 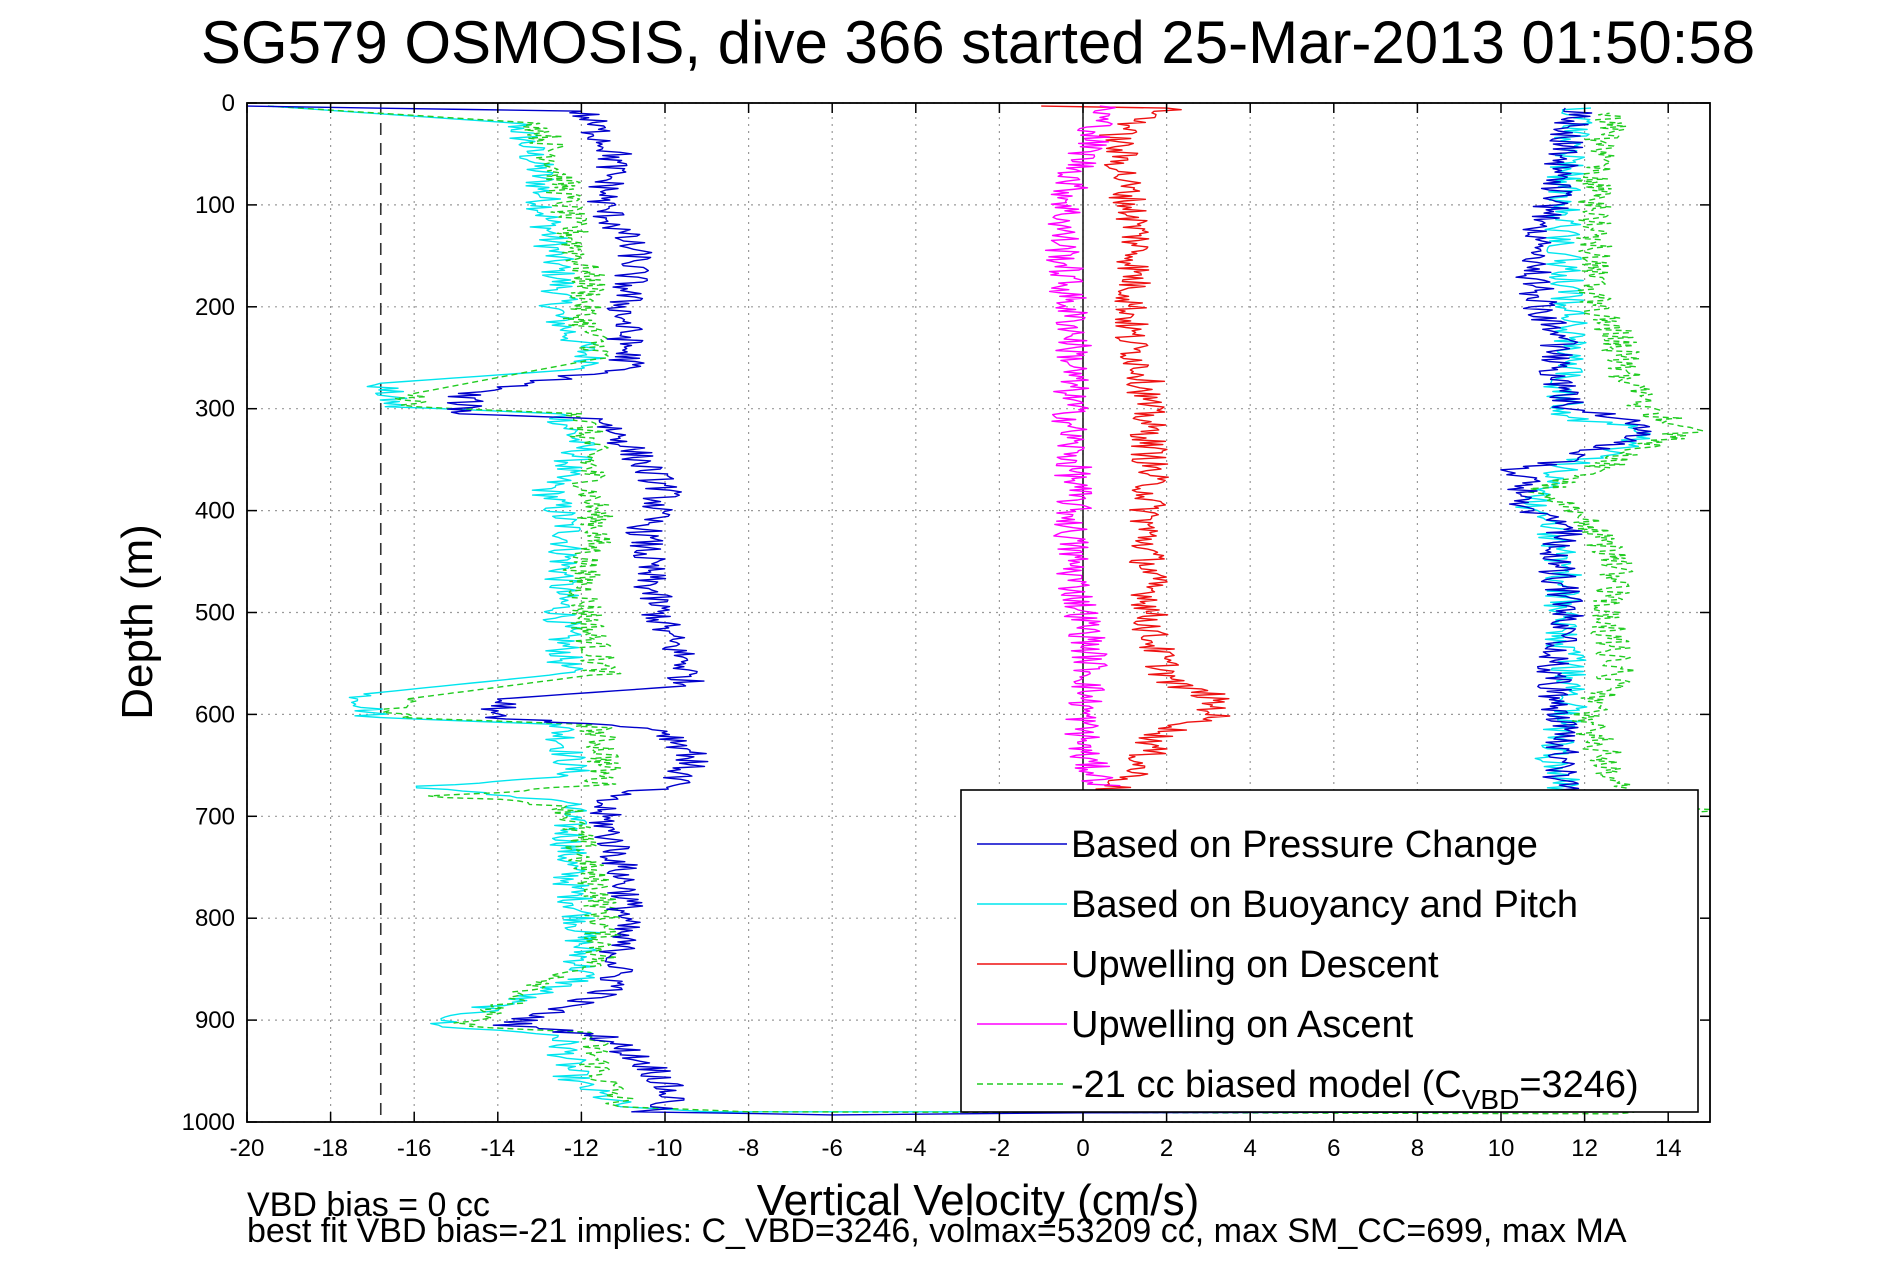 What do you see at coordinates (1333, 1148) in the screenshot?
I see `x-tick-label: 6` at bounding box center [1333, 1148].